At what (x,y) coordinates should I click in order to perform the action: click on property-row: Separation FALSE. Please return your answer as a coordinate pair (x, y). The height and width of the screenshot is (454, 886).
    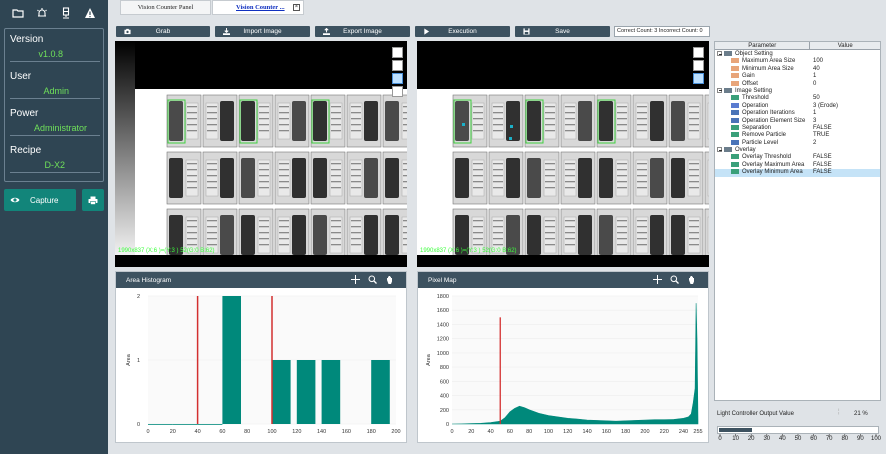
    Looking at the image, I should click on (797, 128).